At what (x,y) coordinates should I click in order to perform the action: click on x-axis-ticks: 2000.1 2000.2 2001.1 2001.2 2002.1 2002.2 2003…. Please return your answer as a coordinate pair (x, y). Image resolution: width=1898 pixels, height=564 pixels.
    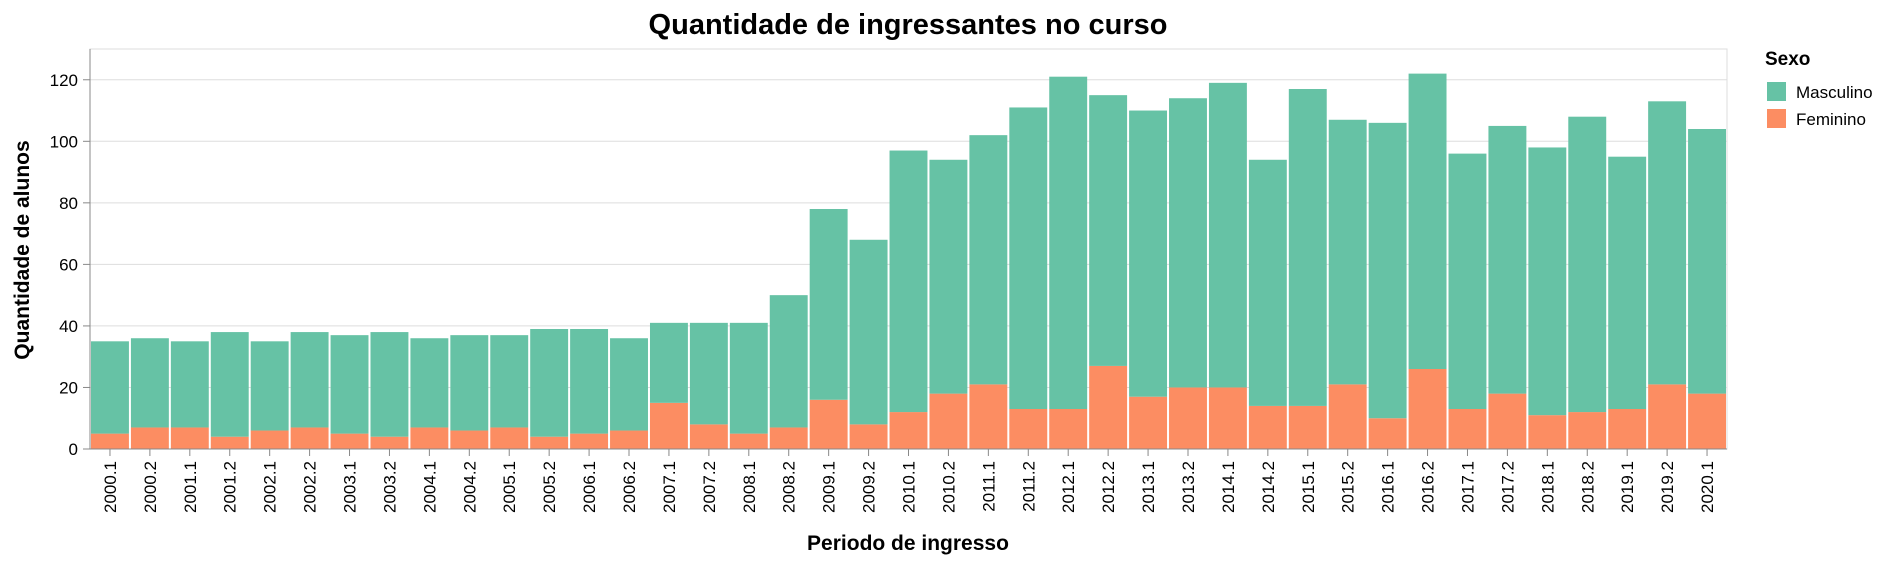
    Looking at the image, I should click on (909, 481).